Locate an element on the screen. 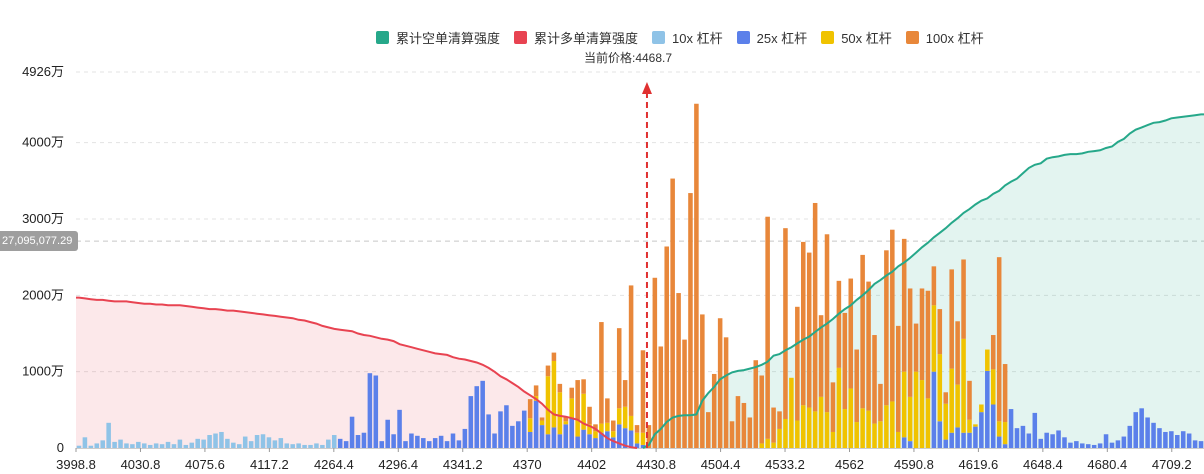  legend-item-5: 100x 杠杆 is located at coordinates (944, 37).